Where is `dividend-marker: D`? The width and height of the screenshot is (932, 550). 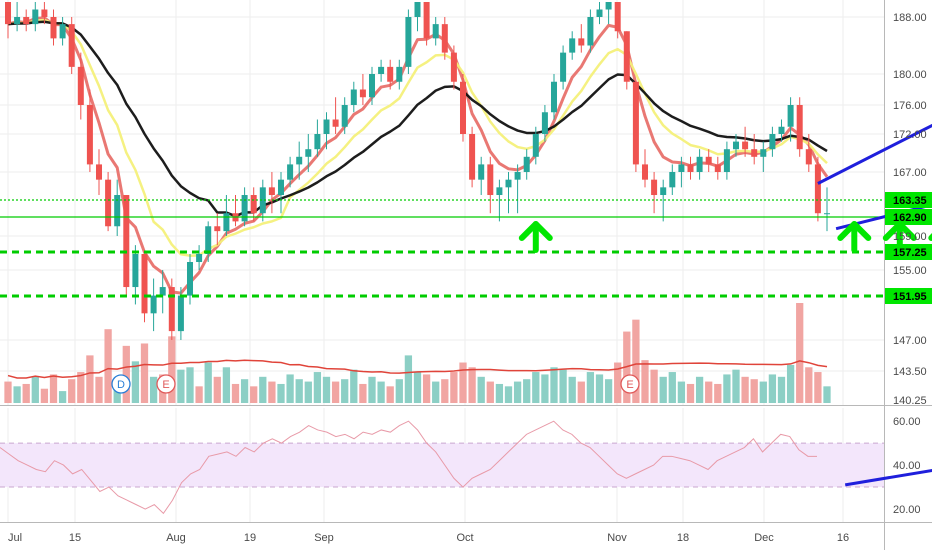
dividend-marker: D is located at coordinates (121, 384).